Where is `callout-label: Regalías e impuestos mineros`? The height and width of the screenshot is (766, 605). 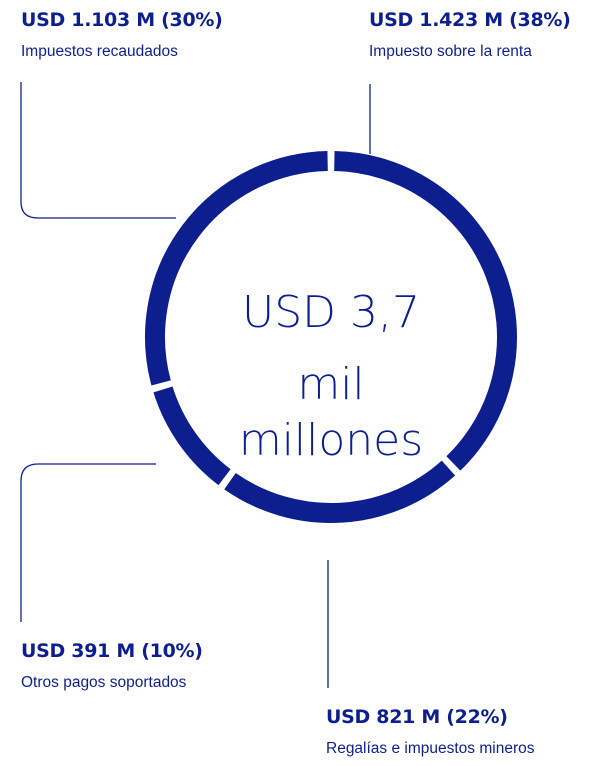 callout-label: Regalías e impuestos mineros is located at coordinates (430, 748).